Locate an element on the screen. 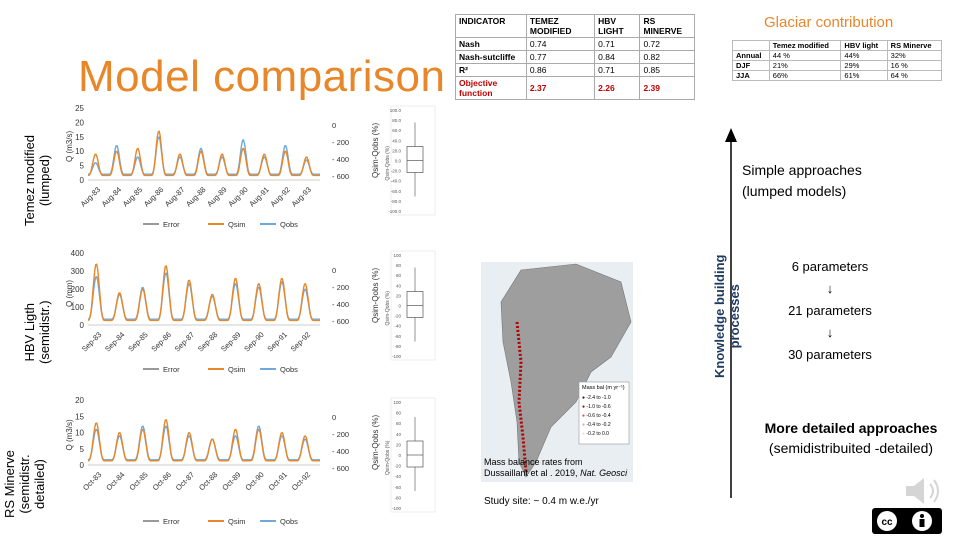 The height and width of the screenshot is (540, 960). legend-item: ● -2.4 to -1.0 is located at coordinates (596, 398).